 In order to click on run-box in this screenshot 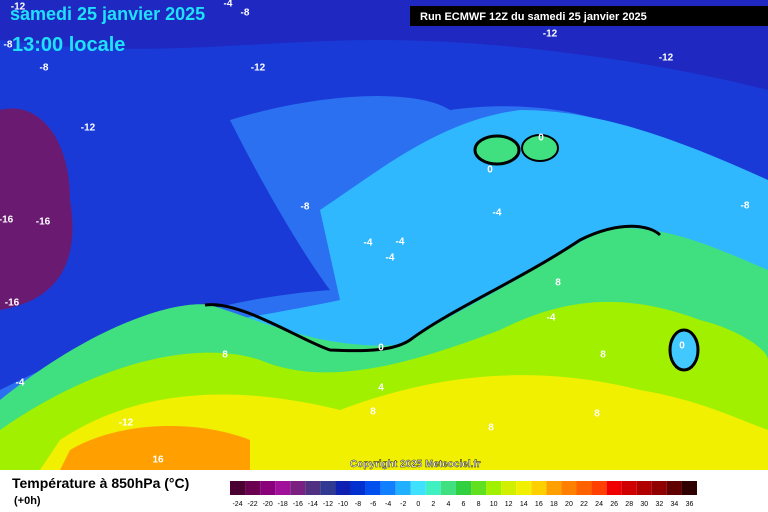, I will do `click(589, 16)`.